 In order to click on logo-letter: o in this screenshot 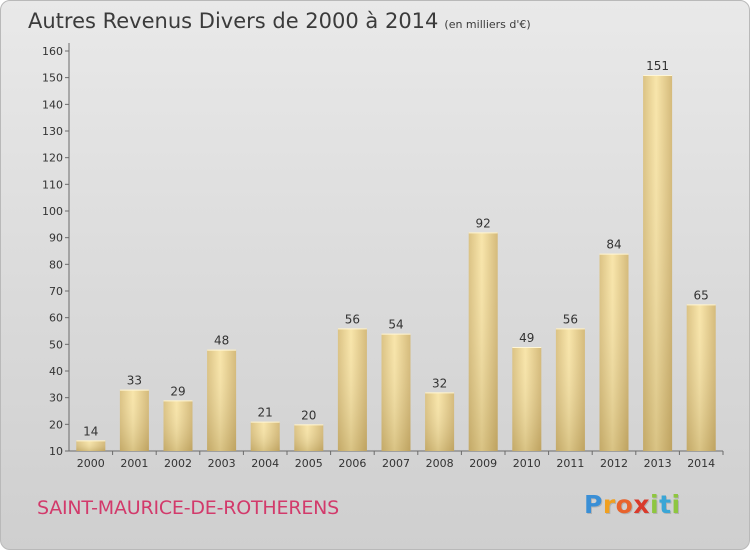, I will do `click(624, 504)`.